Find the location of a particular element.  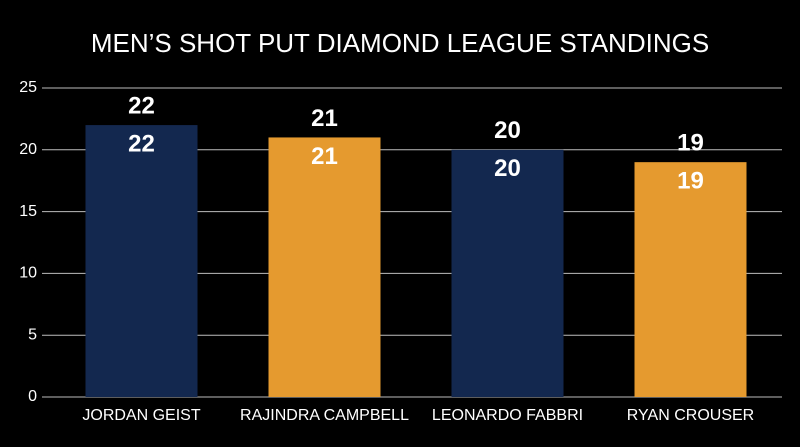

value-label-inside: 22 is located at coordinates (141, 143).